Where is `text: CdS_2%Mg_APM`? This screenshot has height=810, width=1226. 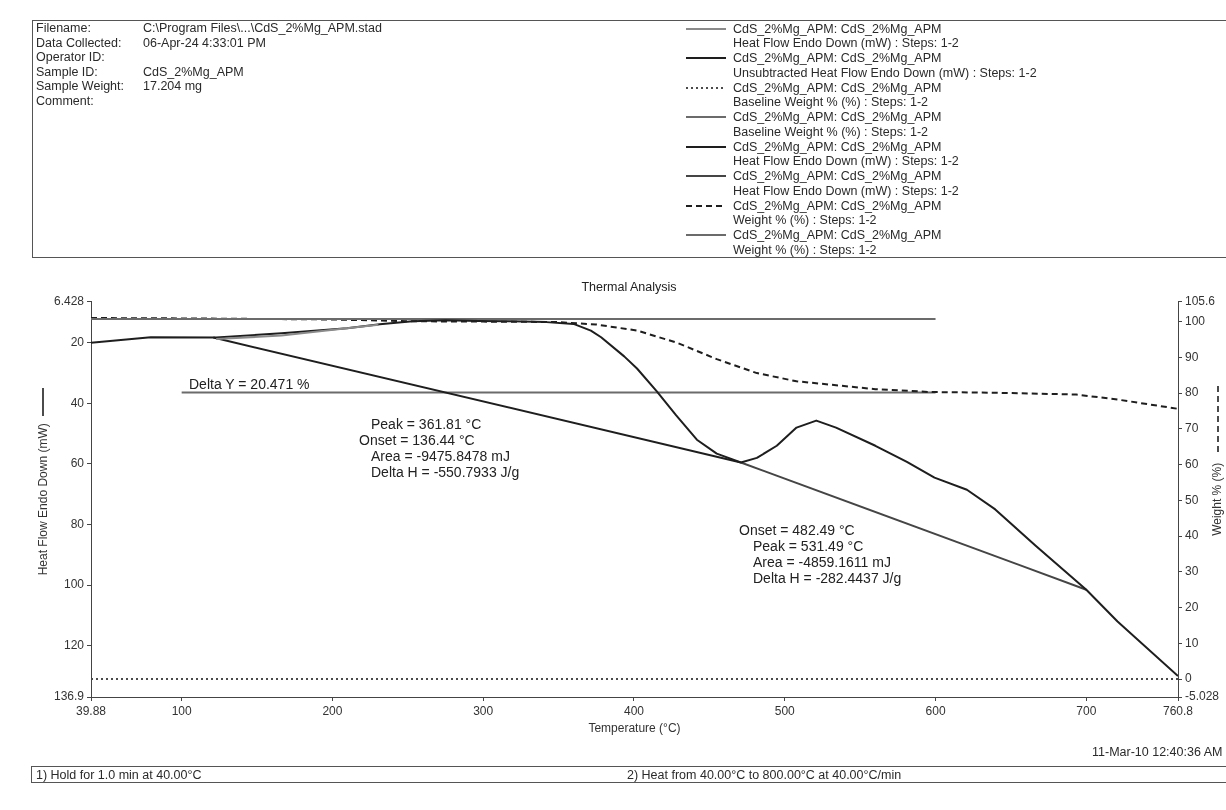 text: CdS_2%Mg_APM is located at coordinates (193, 71).